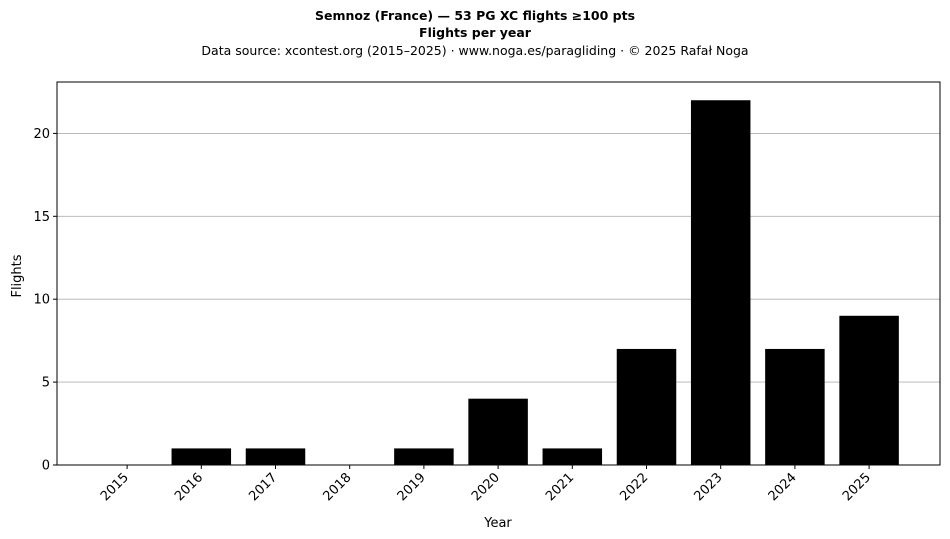  Describe the element at coordinates (709, 487) in the screenshot. I see `x-tick-label: 2023` at that location.